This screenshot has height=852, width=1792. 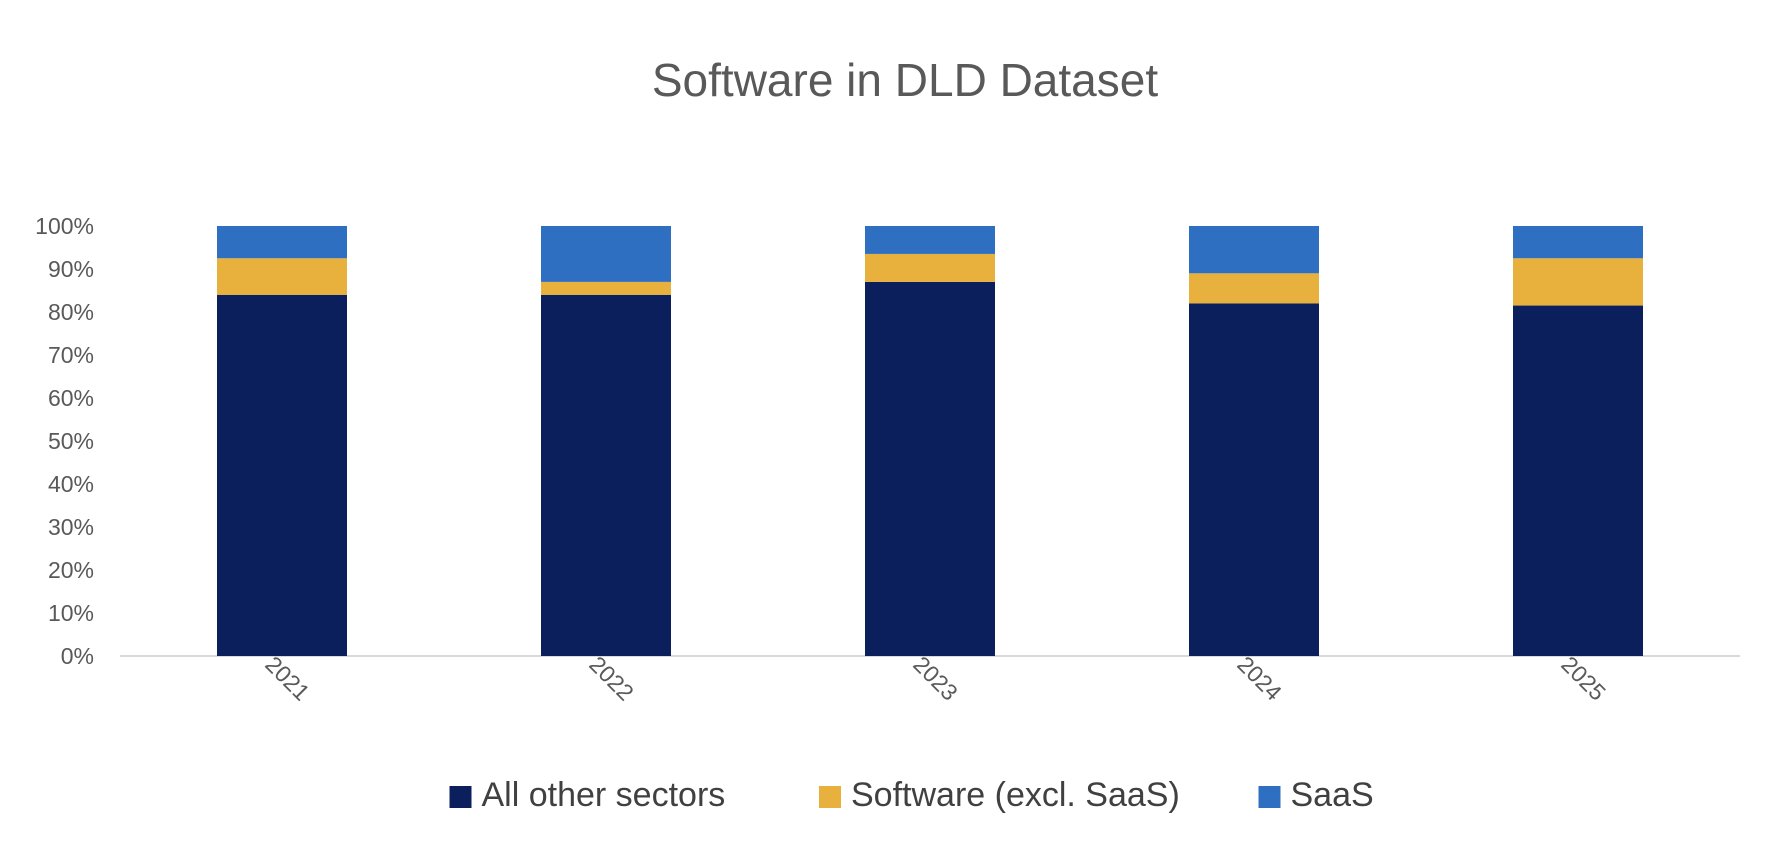 I want to click on bar-segment-software-excl-saas-2025, so click(x=1578, y=282).